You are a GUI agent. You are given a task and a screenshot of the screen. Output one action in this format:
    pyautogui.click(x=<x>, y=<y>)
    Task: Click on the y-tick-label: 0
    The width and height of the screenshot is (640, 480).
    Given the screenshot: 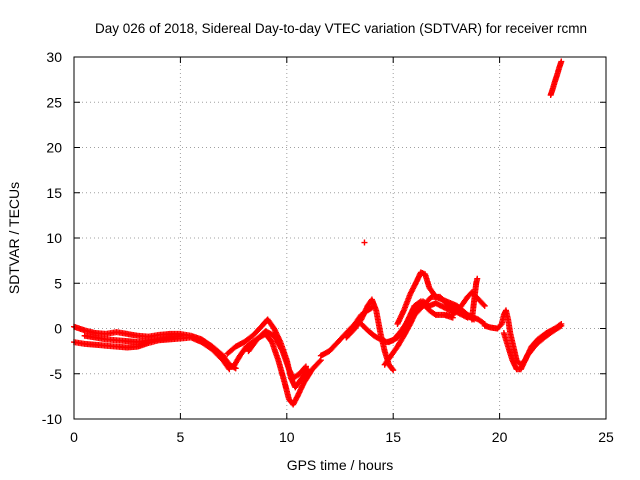 What is the action you would take?
    pyautogui.click(x=58, y=329)
    